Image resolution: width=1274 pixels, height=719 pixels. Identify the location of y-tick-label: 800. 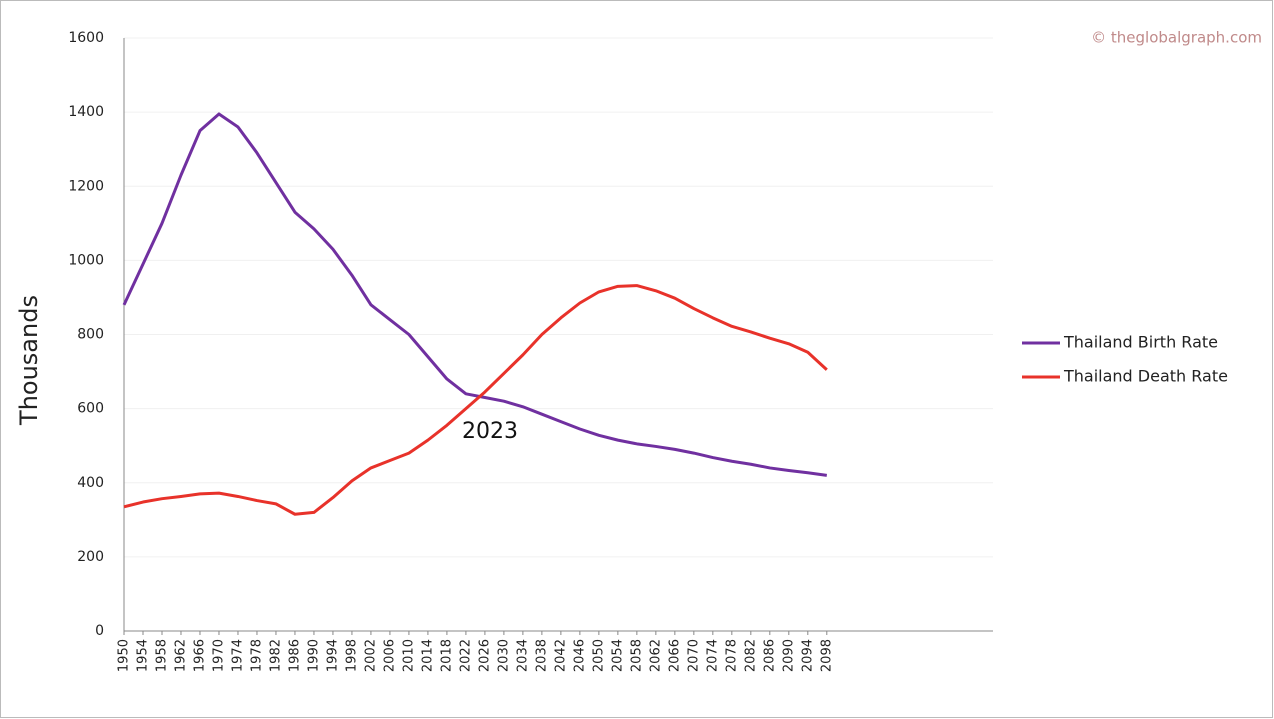
(90, 335).